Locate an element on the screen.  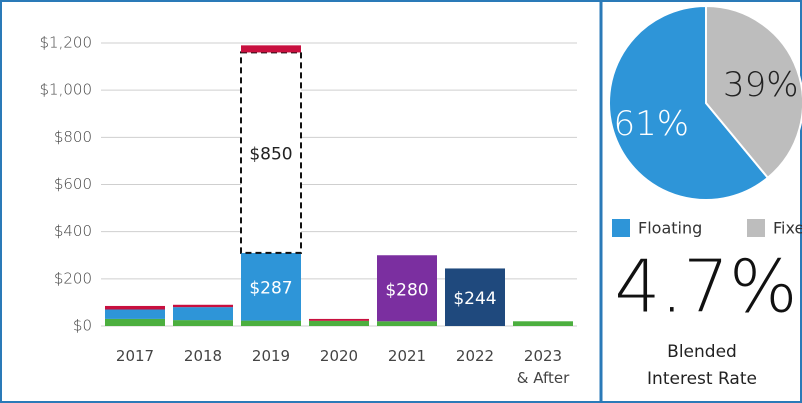
x-tick-label: 2021 is located at coordinates (407, 356).